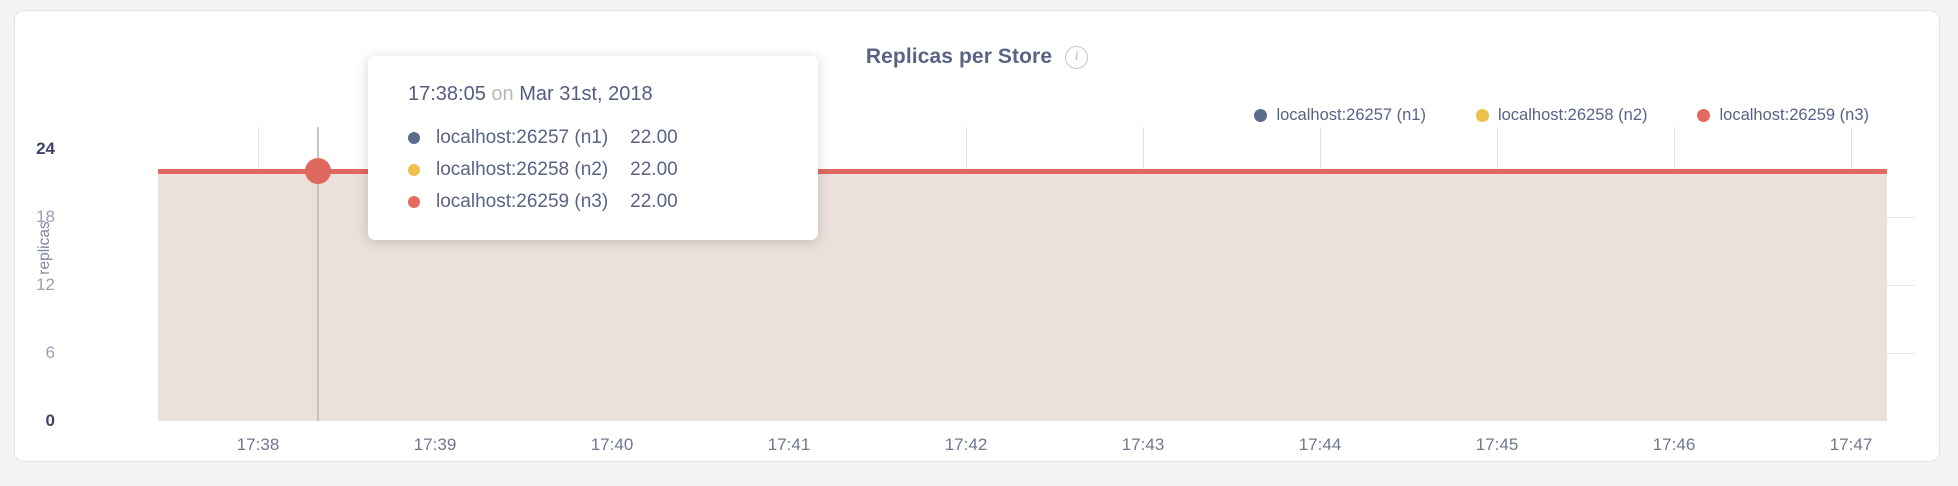 This screenshot has height=486, width=1958. What do you see at coordinates (959, 56) in the screenshot?
I see `page-title: Replicas per Store` at bounding box center [959, 56].